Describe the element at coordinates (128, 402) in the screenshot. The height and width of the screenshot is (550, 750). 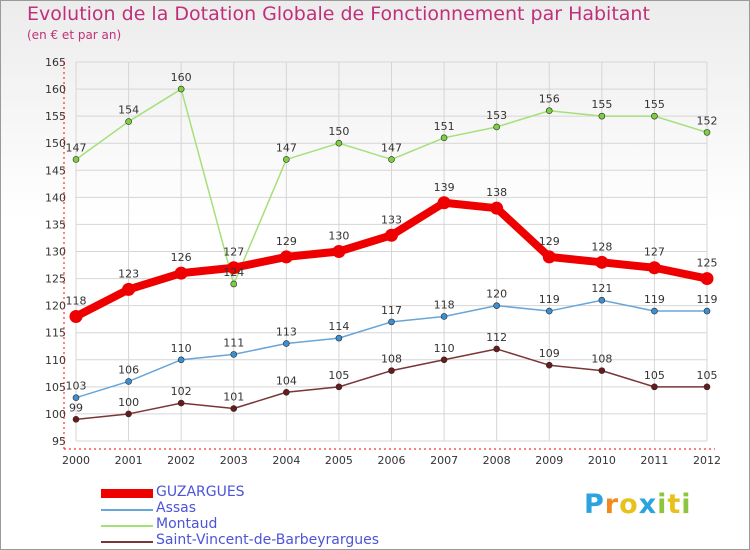
I see `data-label-saint-vincent-de-barbeyrargues: 100` at that location.